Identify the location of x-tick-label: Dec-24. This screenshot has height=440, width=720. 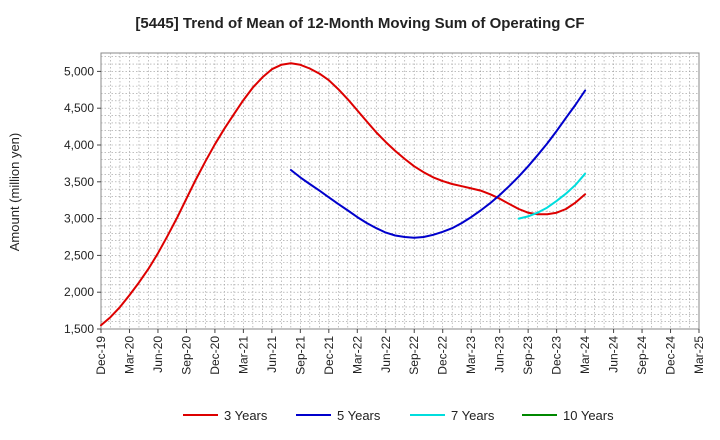
(671, 355).